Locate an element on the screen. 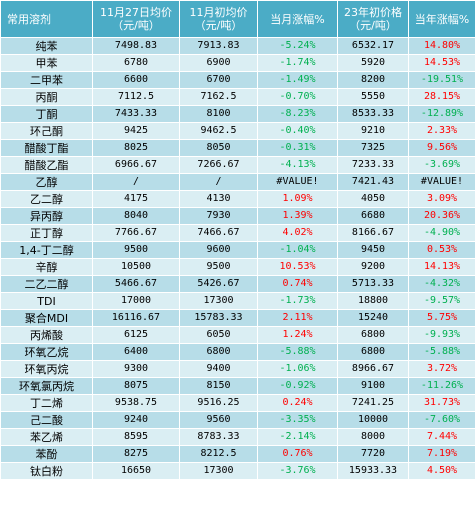 The image size is (475, 507). cell-product-name: 苯乙烯 is located at coordinates (46, 437).